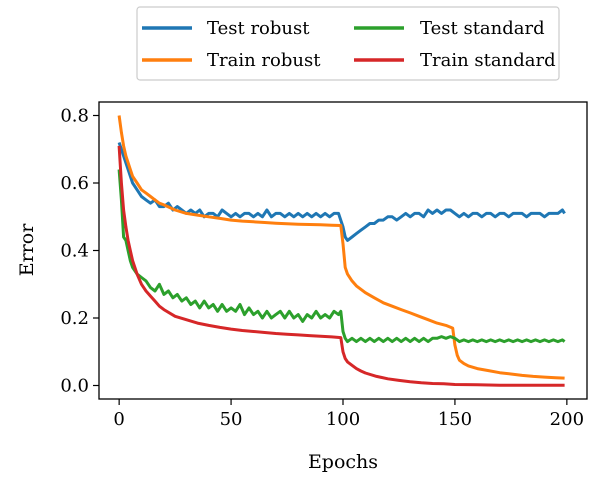 This screenshot has width=611, height=491. Describe the element at coordinates (118, 419) in the screenshot. I see `x-tick-label: 0` at that location.